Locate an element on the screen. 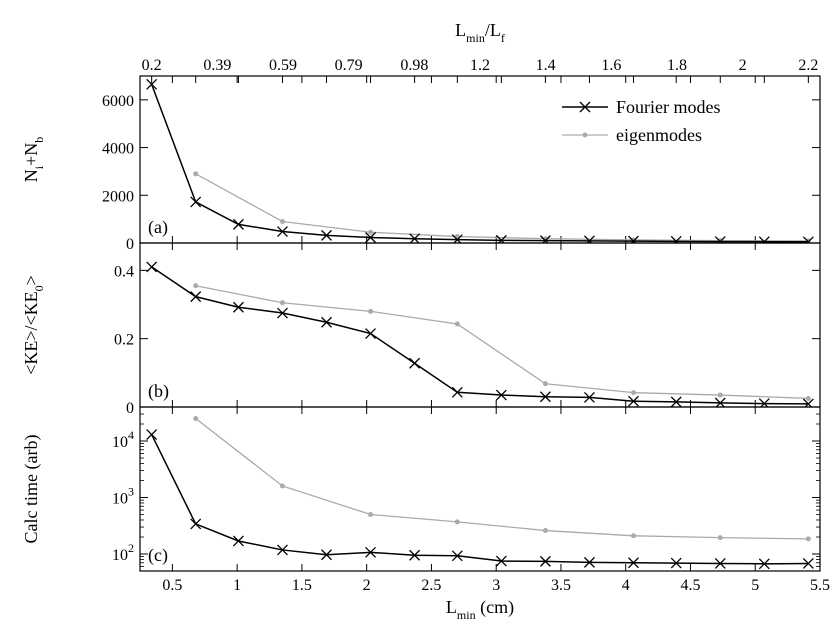 Image resolution: width=830 pixels, height=637 pixels. ytick-label-b: 0.2 is located at coordinates (124, 340).